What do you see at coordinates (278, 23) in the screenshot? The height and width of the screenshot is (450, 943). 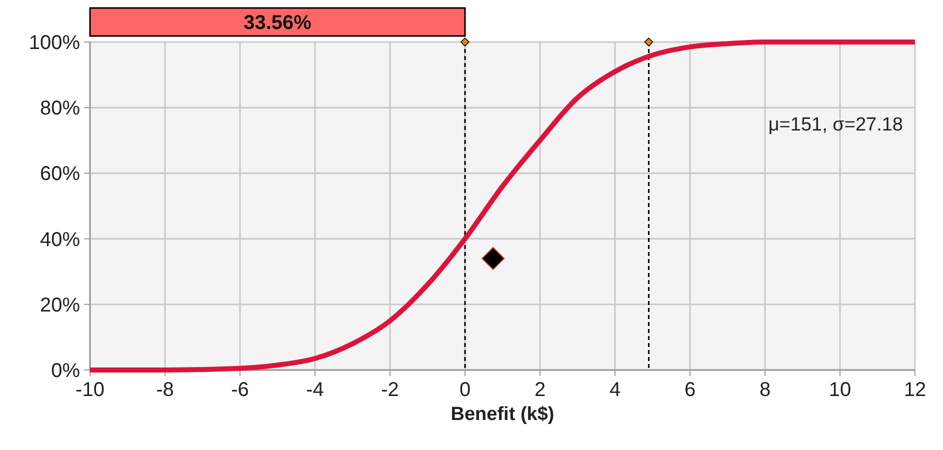 I see `text: 33.56%` at bounding box center [278, 23].